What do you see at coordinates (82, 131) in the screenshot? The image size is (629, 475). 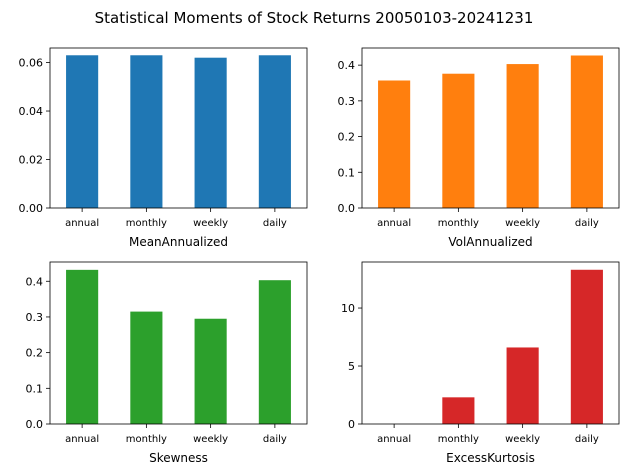 I see `bar-mean-annualized-annual` at bounding box center [82, 131].